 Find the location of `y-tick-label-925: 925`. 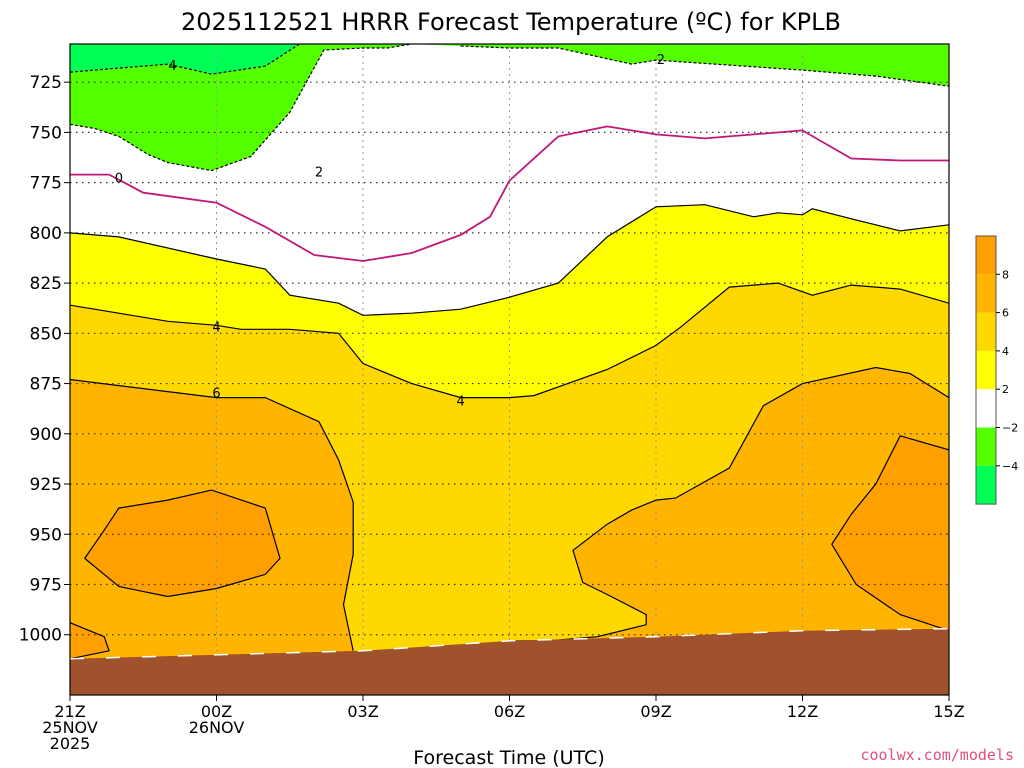

y-tick-label-925: 925 is located at coordinates (46, 485).